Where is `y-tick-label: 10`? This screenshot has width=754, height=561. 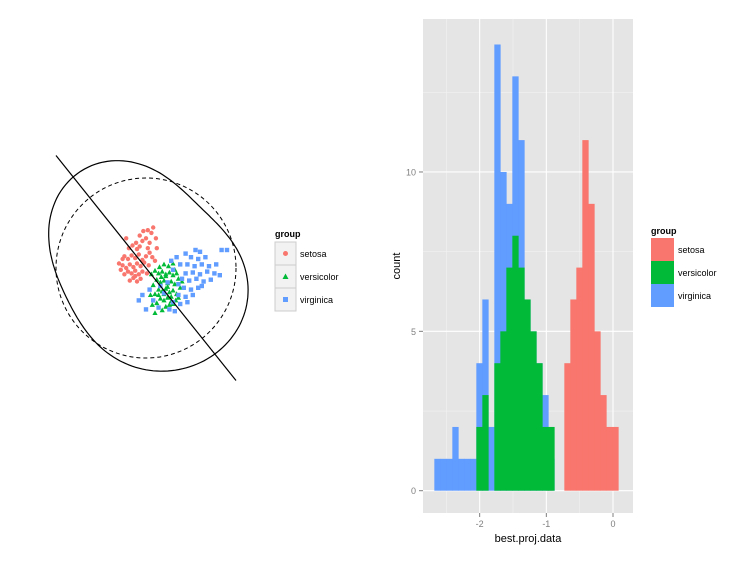 y-tick-label: 10 is located at coordinates (411, 172).